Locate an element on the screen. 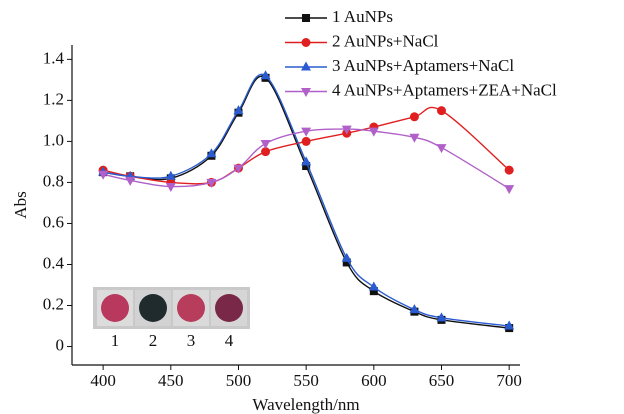  y-tick-label: 0.6 is located at coordinates (53, 221).